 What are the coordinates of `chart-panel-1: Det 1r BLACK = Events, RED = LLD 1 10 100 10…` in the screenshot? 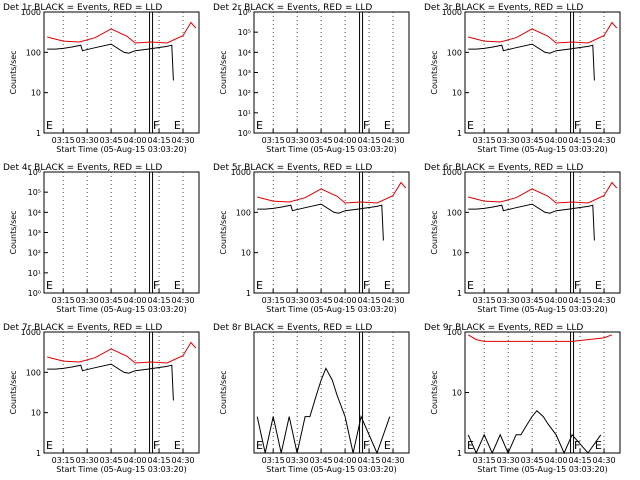 It's located at (101, 78).